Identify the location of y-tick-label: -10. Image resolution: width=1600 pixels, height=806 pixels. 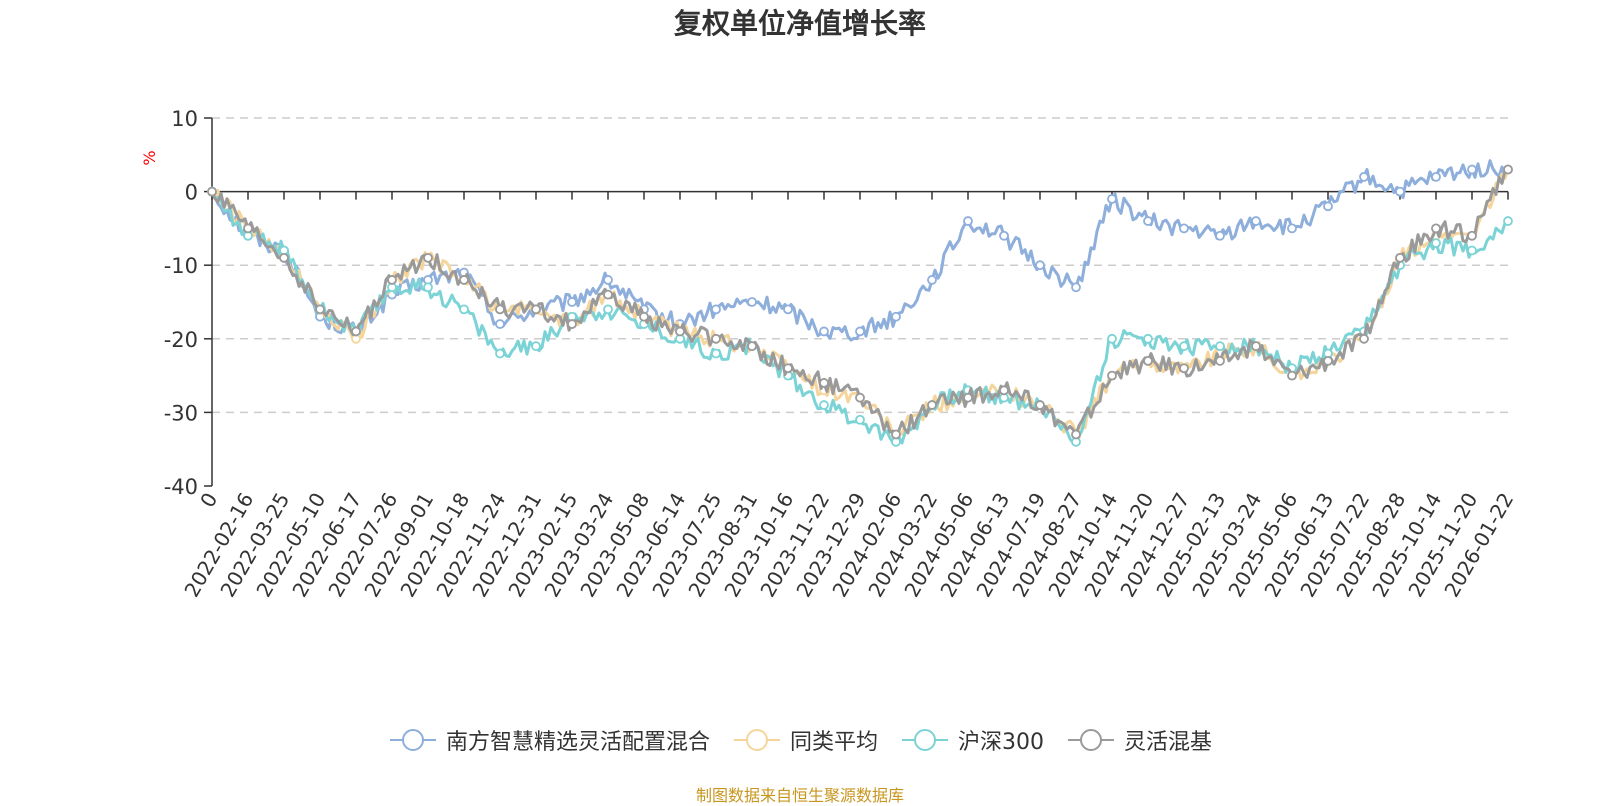
(181, 266).